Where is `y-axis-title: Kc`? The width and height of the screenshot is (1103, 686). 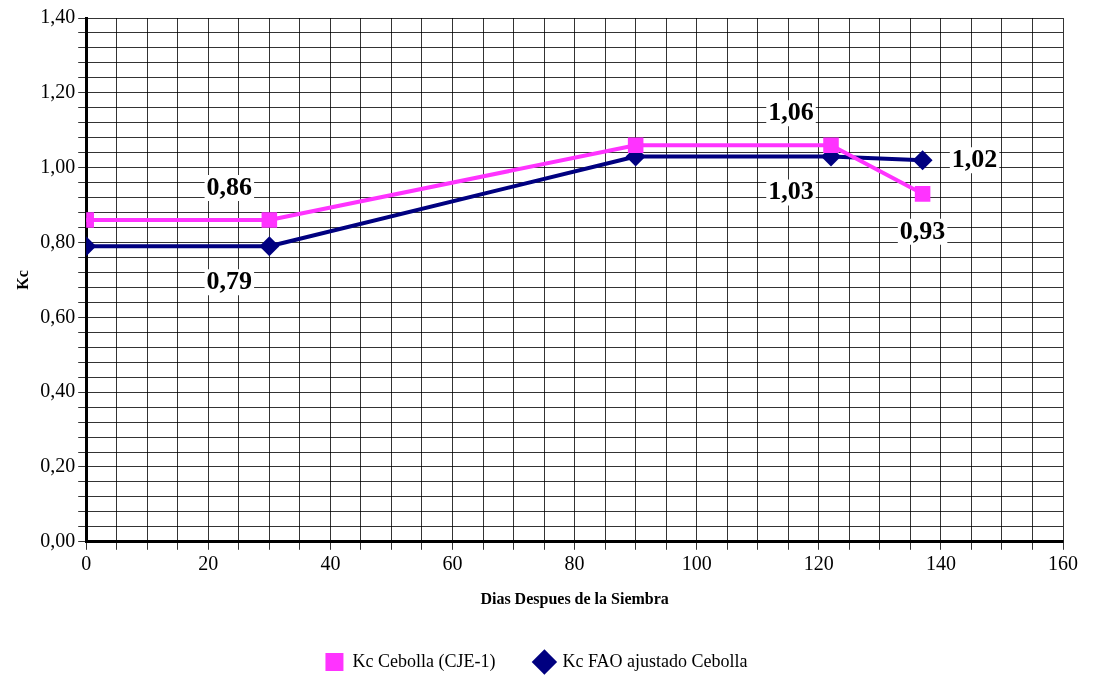
y-axis-title: Kc is located at coordinates (22, 280).